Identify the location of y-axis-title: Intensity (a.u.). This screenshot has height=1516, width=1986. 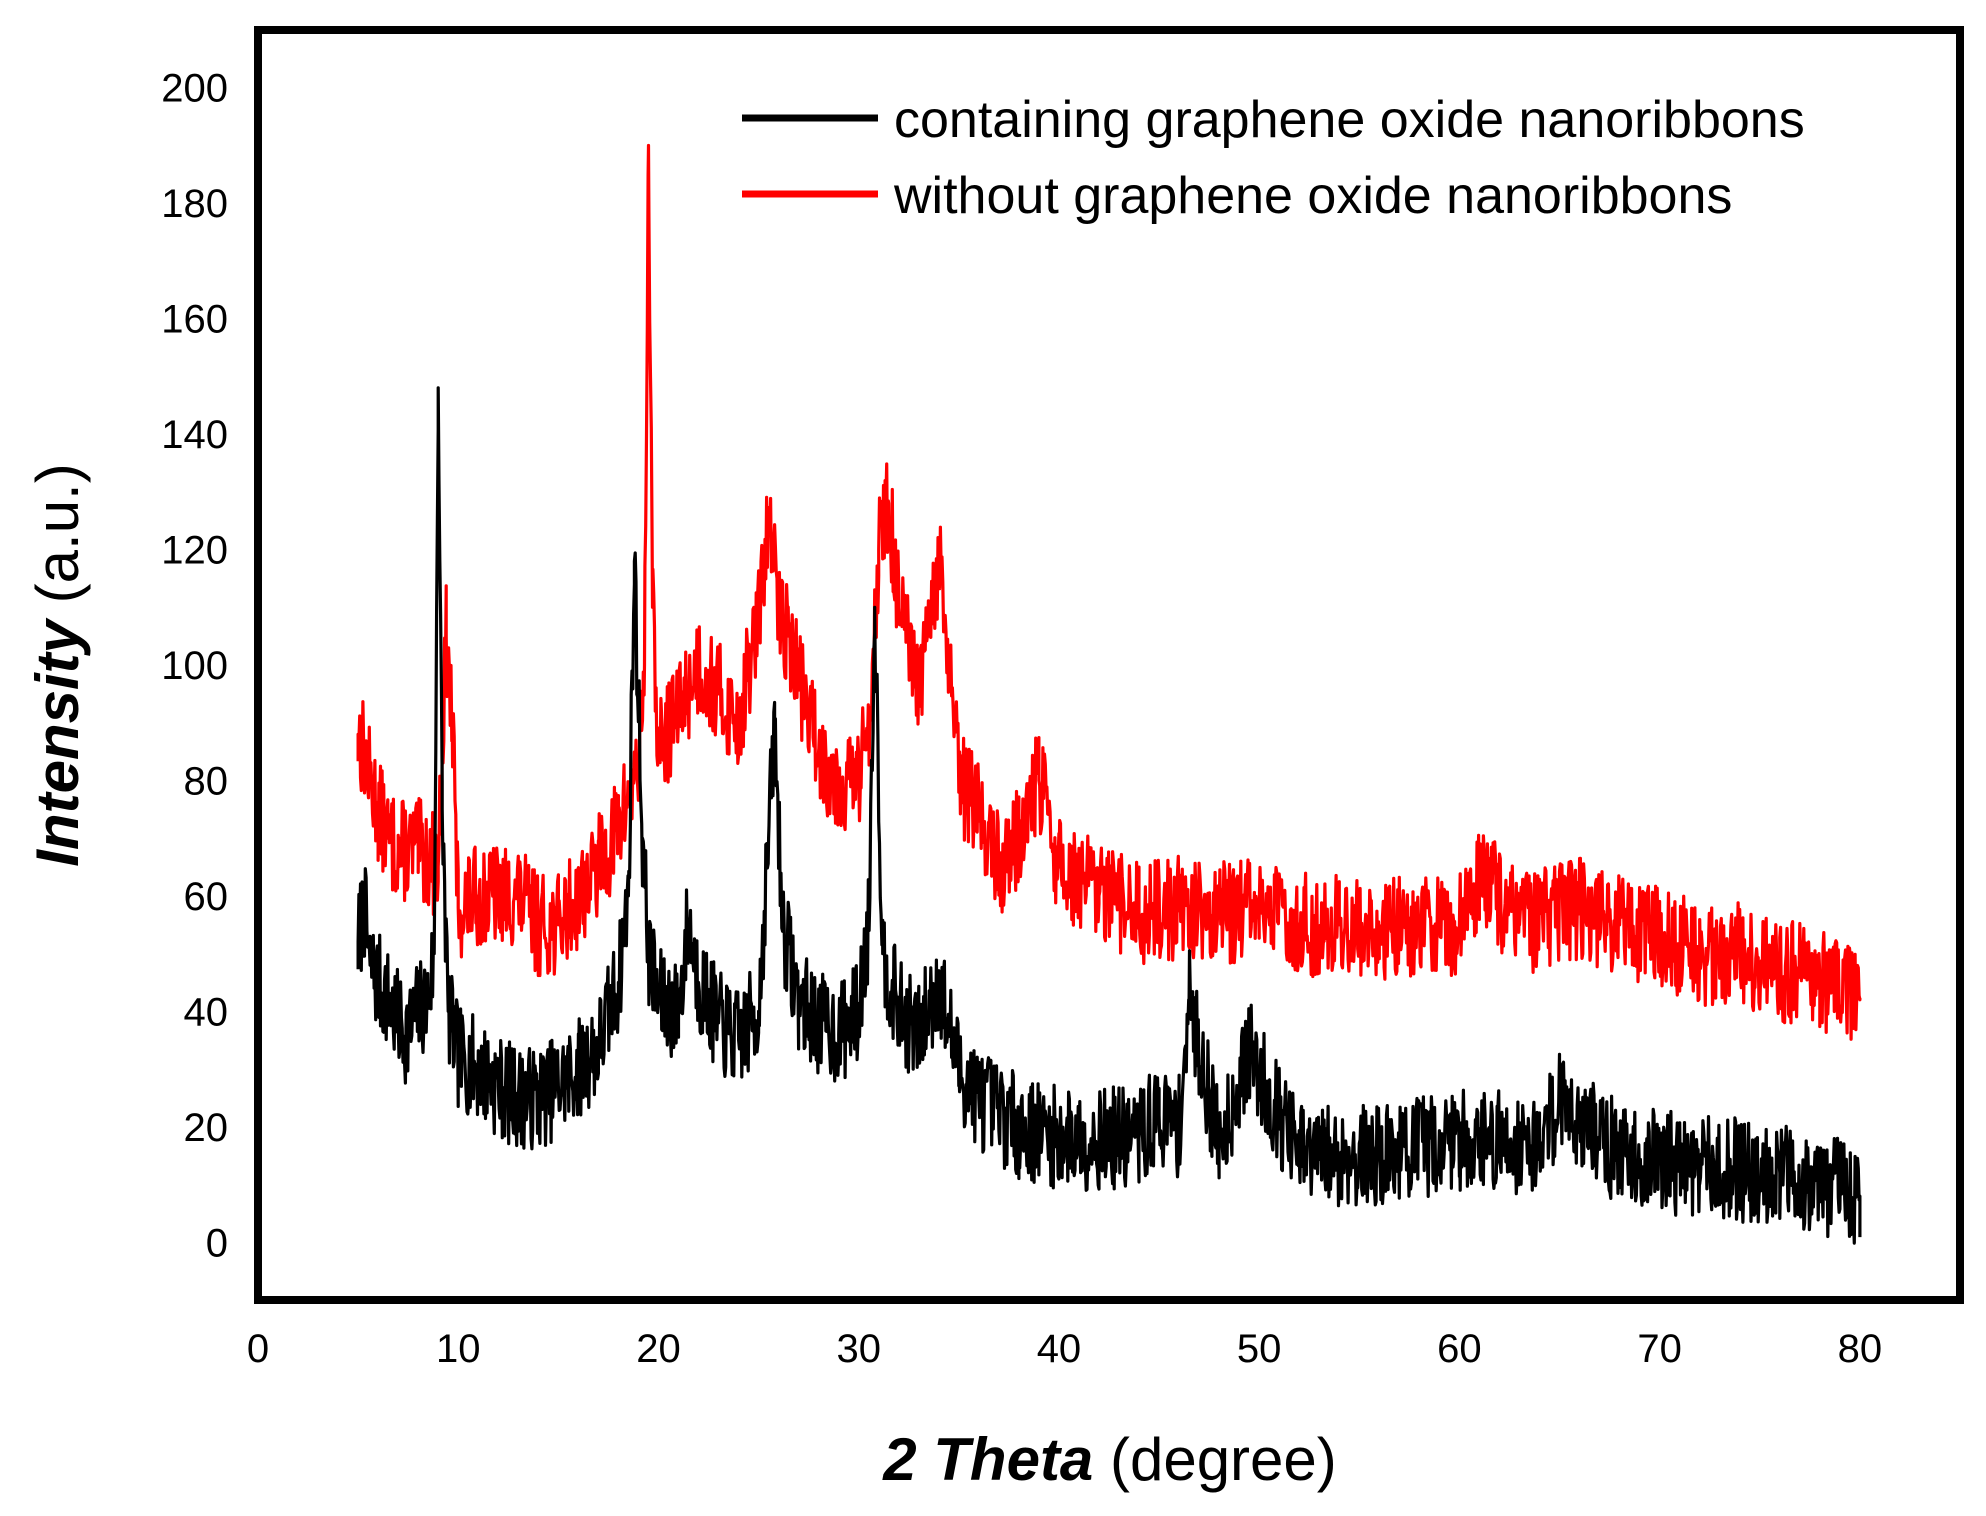
(57, 664).